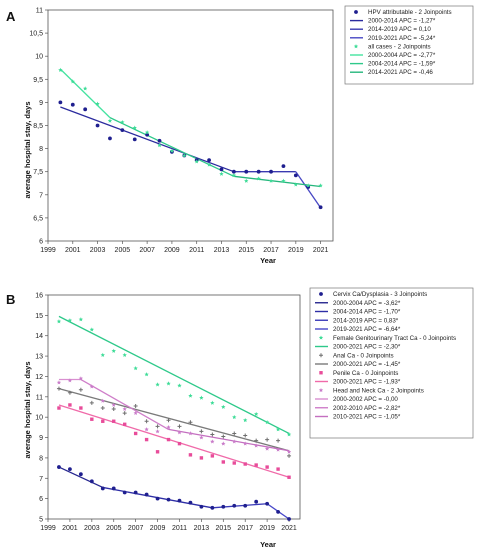 This screenshot has width=478, height=550. I want to click on y-tick-label: 6, so click(41, 242).